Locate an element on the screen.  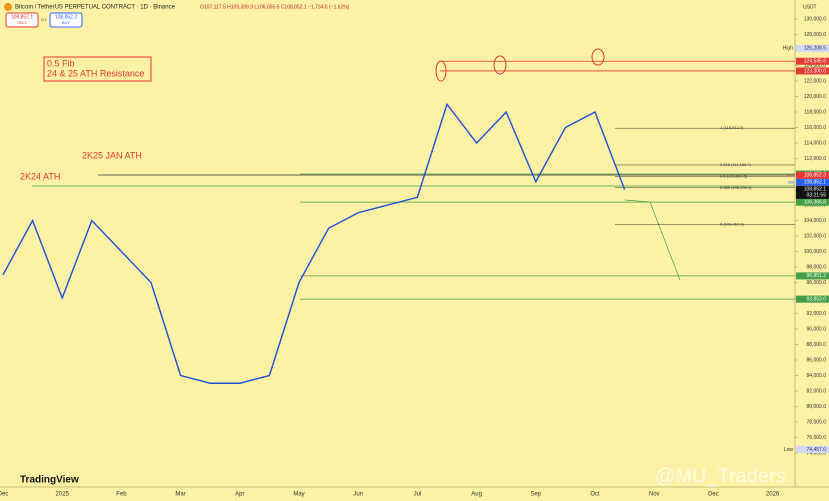
countdown: 03:21:55 is located at coordinates (817, 196).